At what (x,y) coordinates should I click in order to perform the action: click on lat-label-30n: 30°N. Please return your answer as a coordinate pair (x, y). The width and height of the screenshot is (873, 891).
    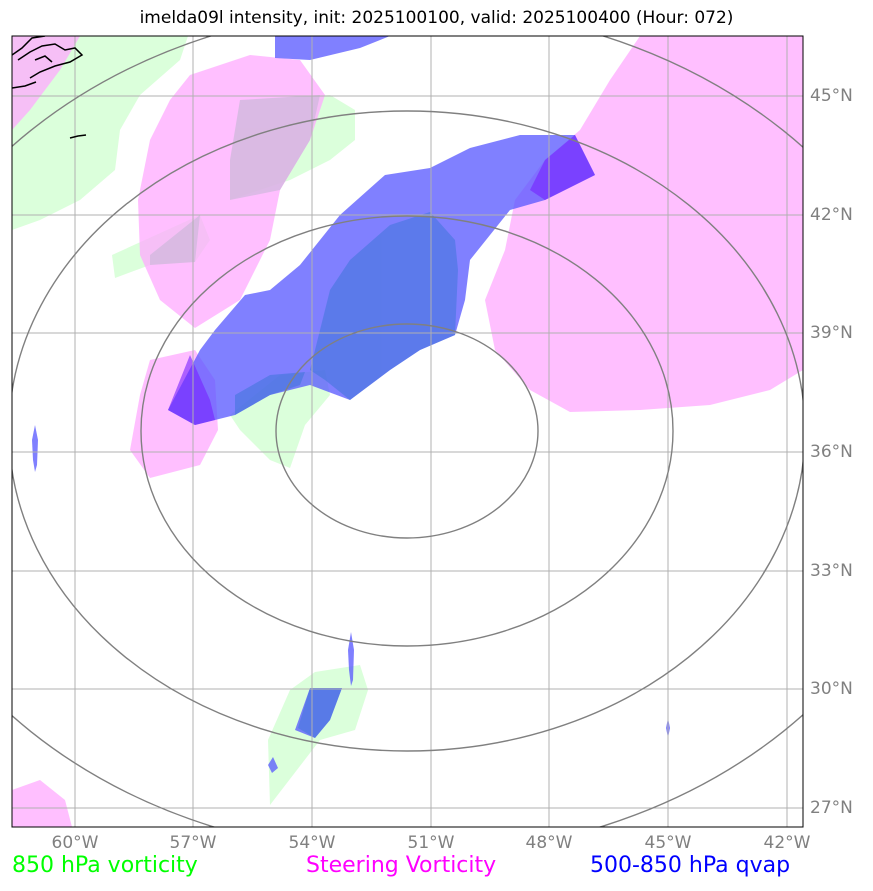
    Looking at the image, I should click on (831, 689).